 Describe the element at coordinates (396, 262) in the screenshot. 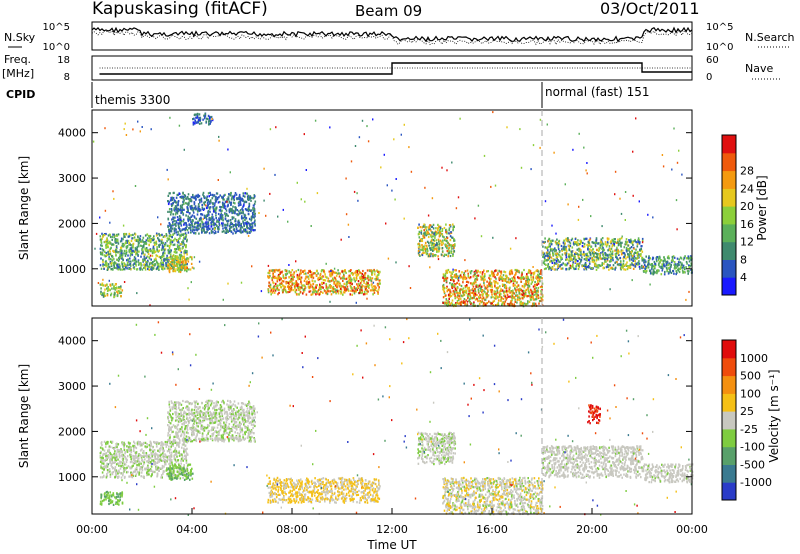

I see `noise-cell` at that location.